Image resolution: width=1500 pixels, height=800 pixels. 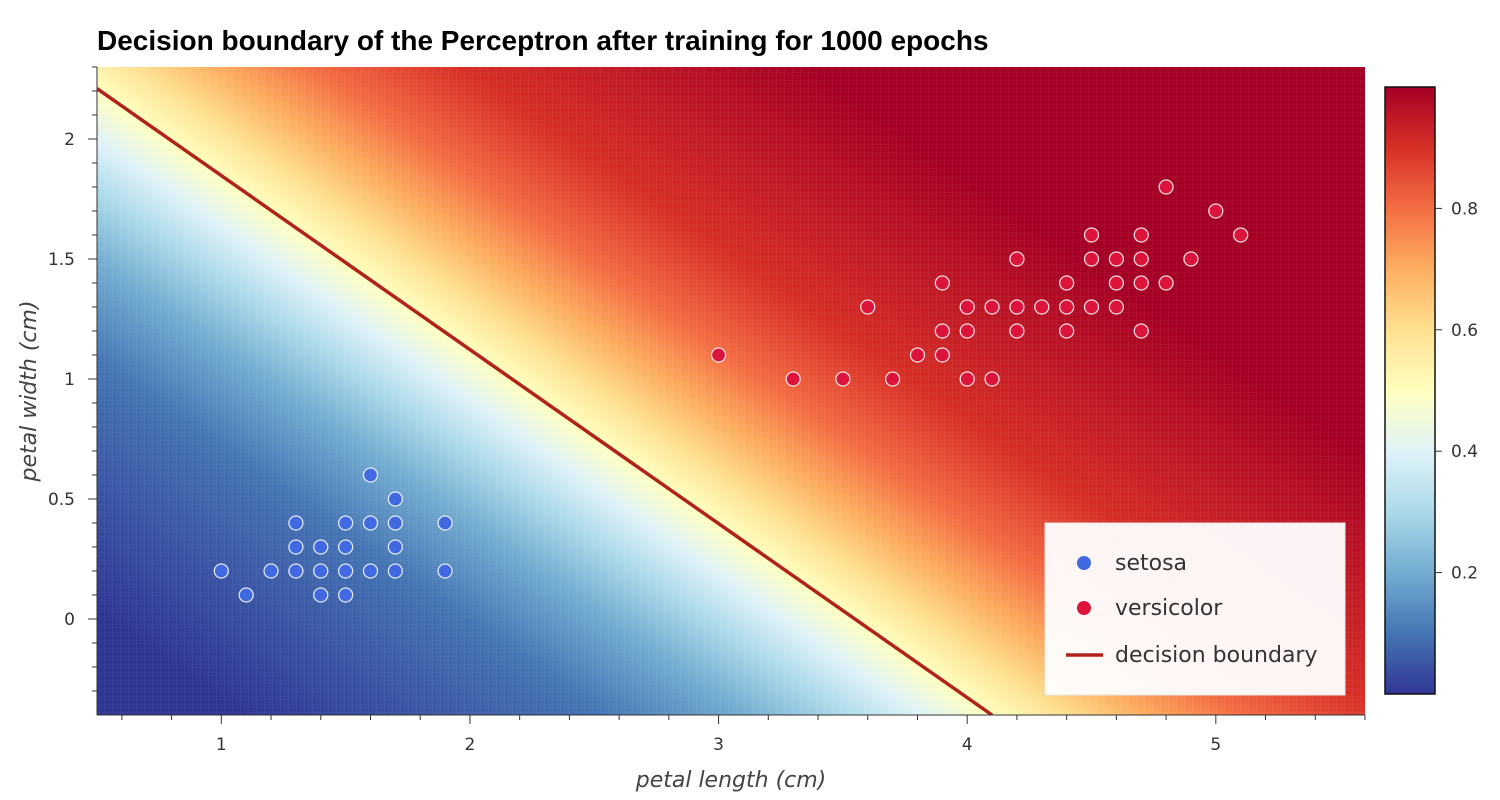 What do you see at coordinates (1456, 391) in the screenshot?
I see `colorbar-ticks: 0.2 0.4 0.6 0.8` at bounding box center [1456, 391].